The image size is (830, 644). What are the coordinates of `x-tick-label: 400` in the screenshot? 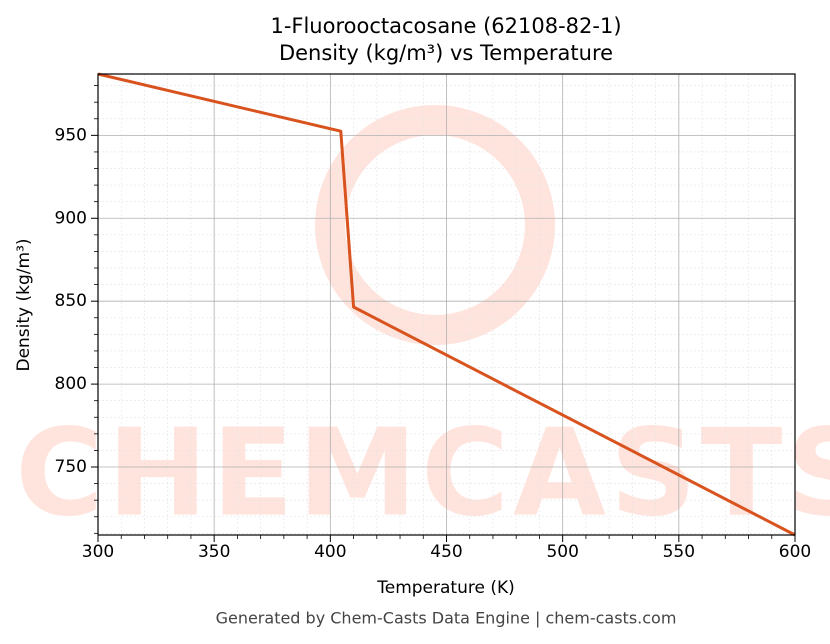 It's located at (330, 552).